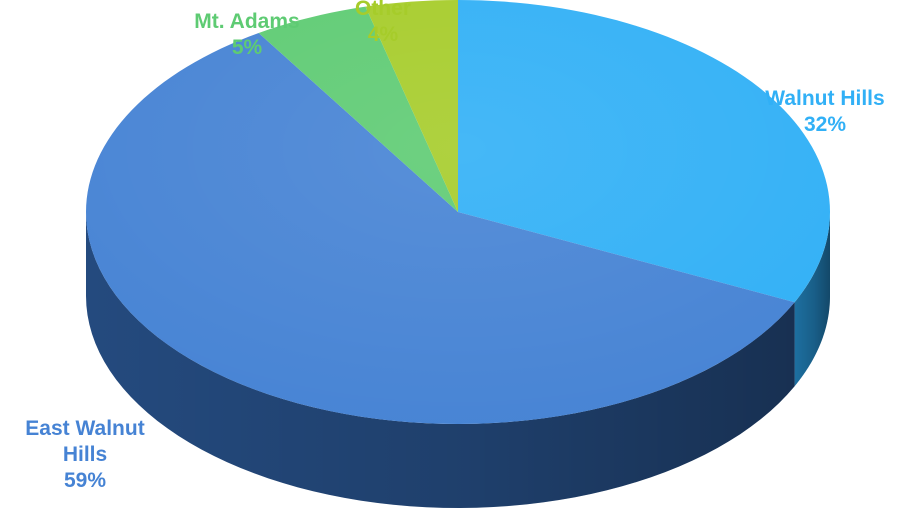 The width and height of the screenshot is (920, 522). What do you see at coordinates (246, 21) in the screenshot?
I see `slice-name-2: Mt. Adams` at bounding box center [246, 21].